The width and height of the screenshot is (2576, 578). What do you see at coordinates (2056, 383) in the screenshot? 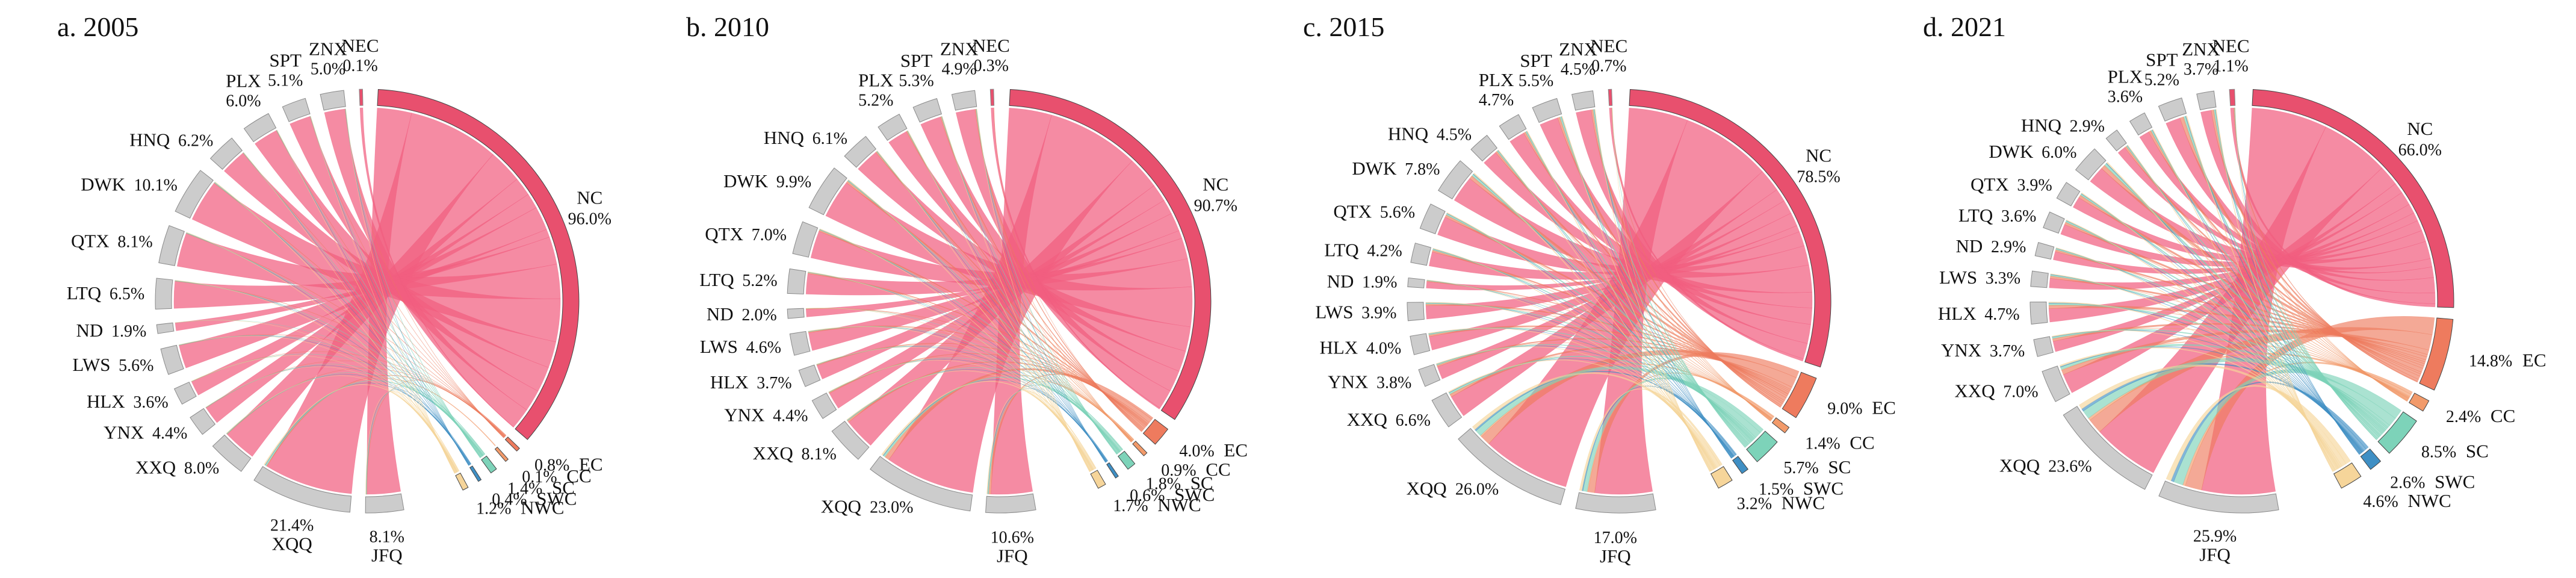
I see `arc-xxq` at bounding box center [2056, 383].